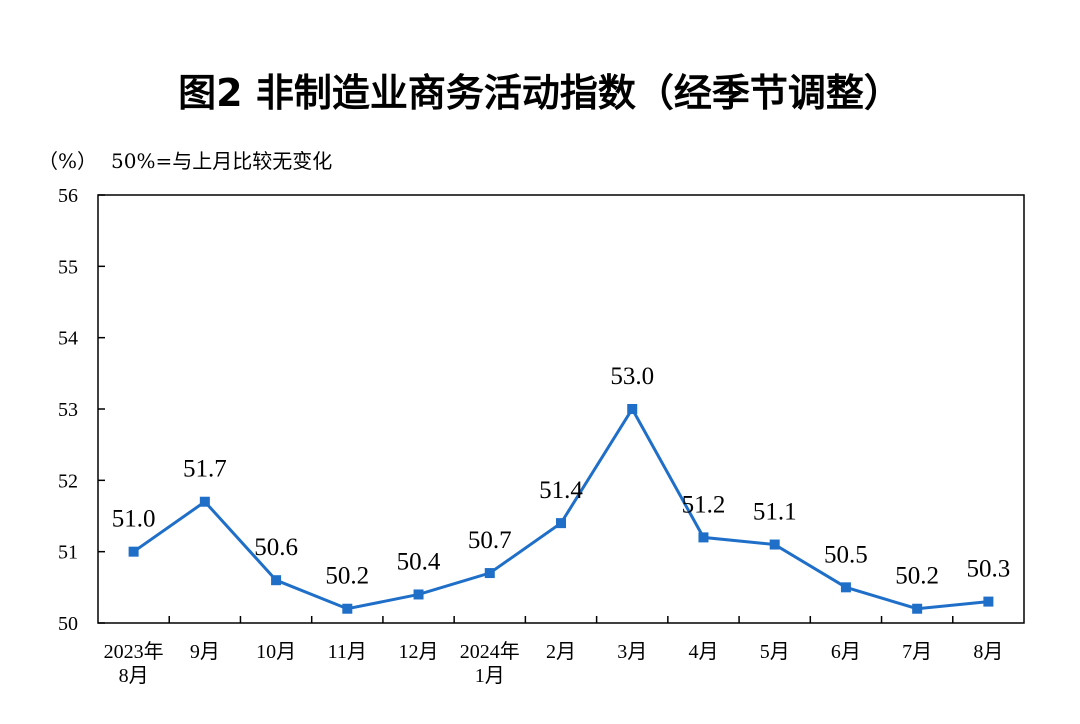 This screenshot has height=724, width=1080. Describe the element at coordinates (988, 652) in the screenshot. I see `x-tick-label: 8月` at that location.